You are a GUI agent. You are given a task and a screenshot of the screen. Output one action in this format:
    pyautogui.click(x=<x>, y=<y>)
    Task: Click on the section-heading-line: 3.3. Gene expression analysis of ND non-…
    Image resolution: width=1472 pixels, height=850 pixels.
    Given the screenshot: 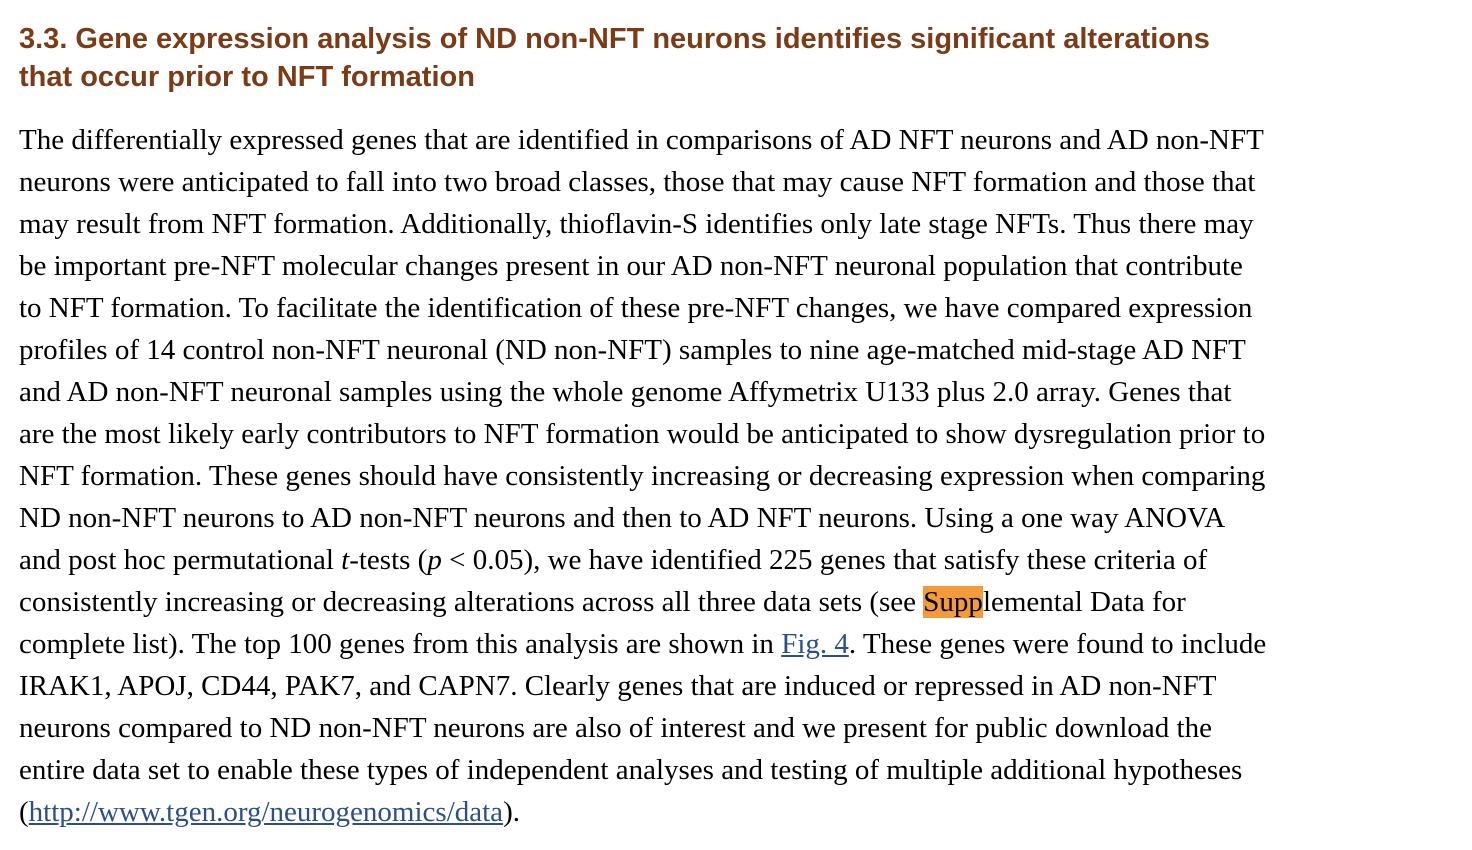 What is the action you would take?
    pyautogui.click(x=614, y=39)
    